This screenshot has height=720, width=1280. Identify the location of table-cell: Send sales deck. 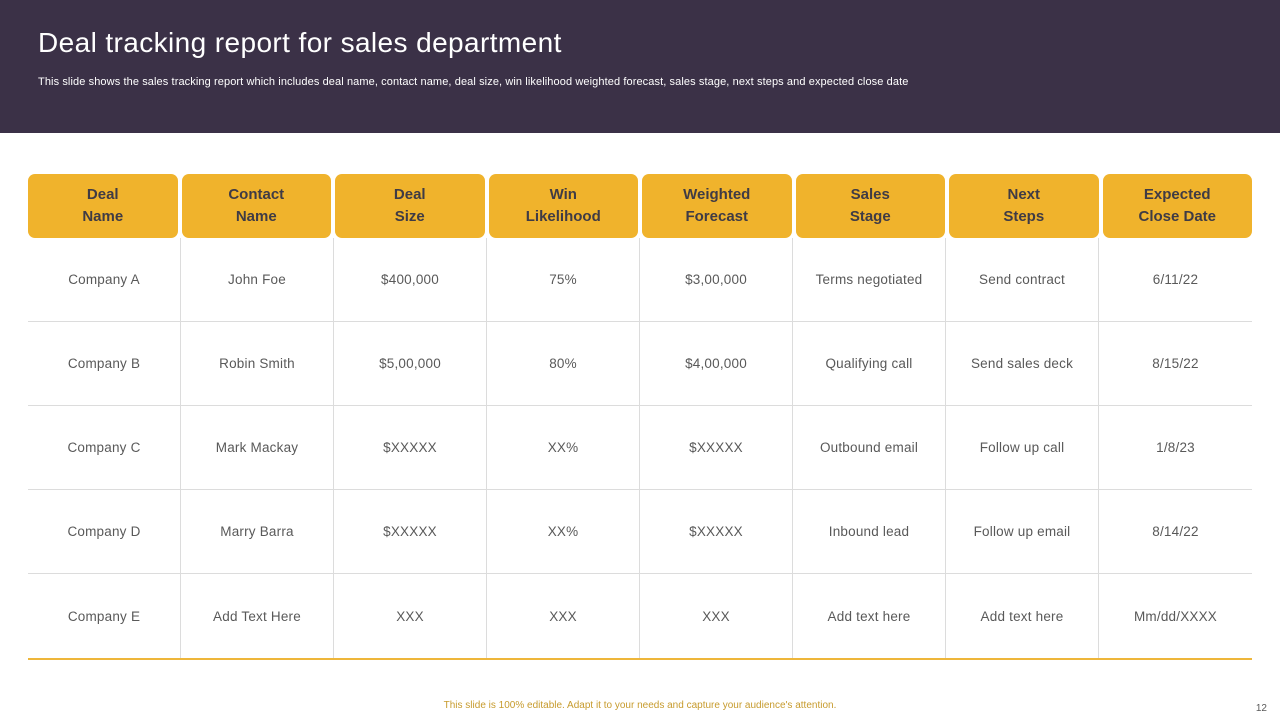
(1022, 364).